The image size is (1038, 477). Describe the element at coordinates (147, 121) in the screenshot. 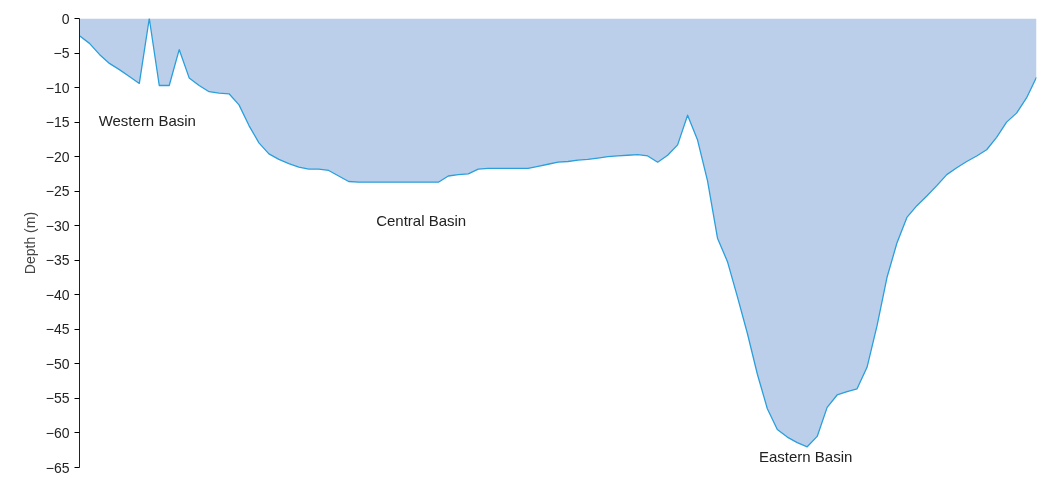

I see `annotation: Western Basin` at that location.